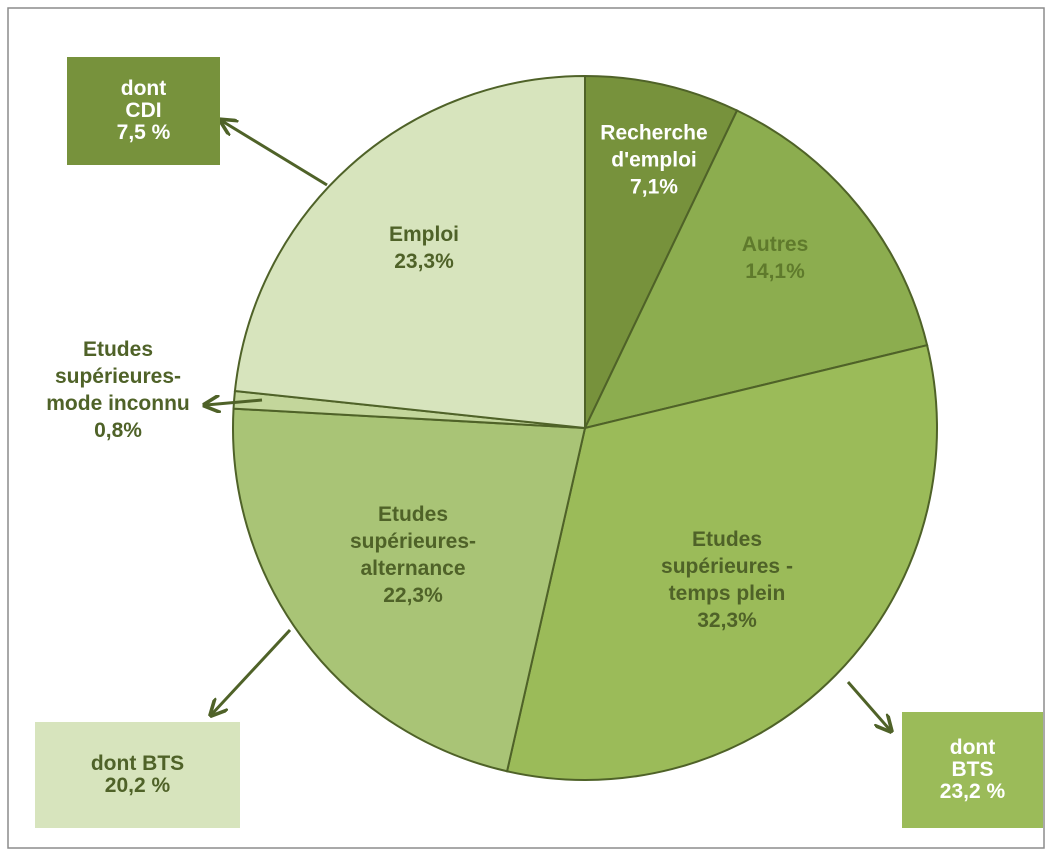 Image resolution: width=1052 pixels, height=858 pixels. Describe the element at coordinates (654, 146) in the screenshot. I see `category-label: Recherche d'emploi` at that location.